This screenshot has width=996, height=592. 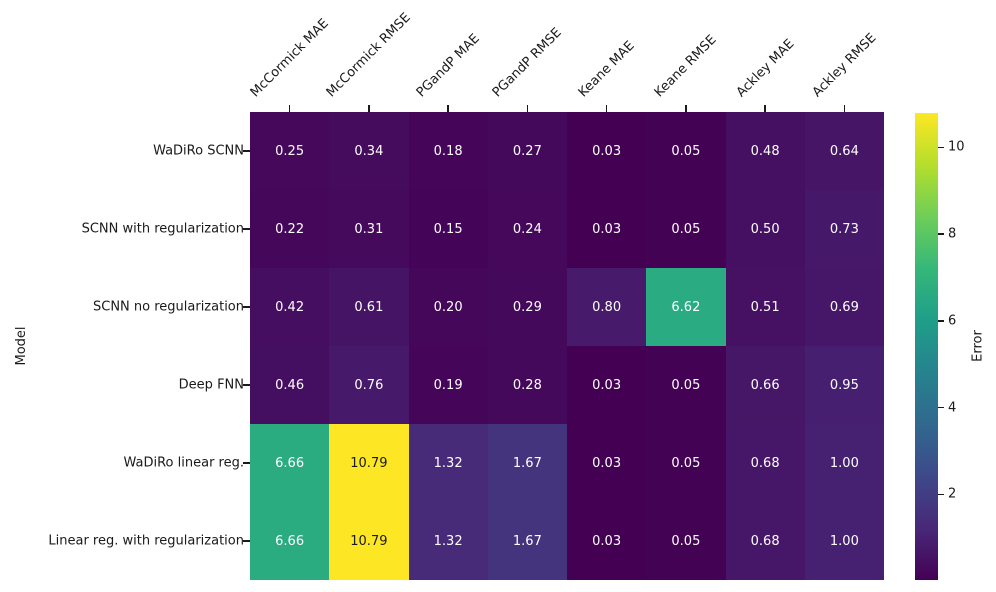 I want to click on colorbar-tick-label: 2, so click(x=952, y=494).